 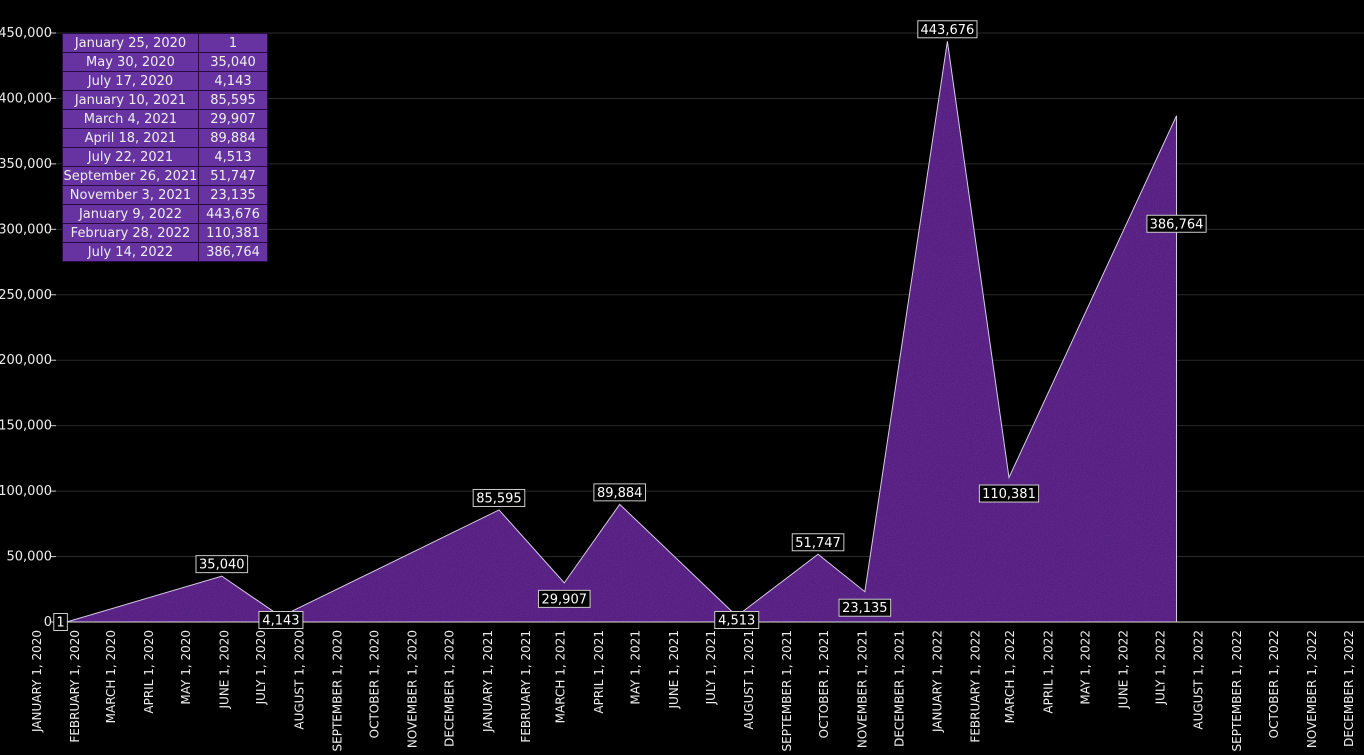 I want to click on x-tick-label: APRIL 1, 2021, so click(x=599, y=672).